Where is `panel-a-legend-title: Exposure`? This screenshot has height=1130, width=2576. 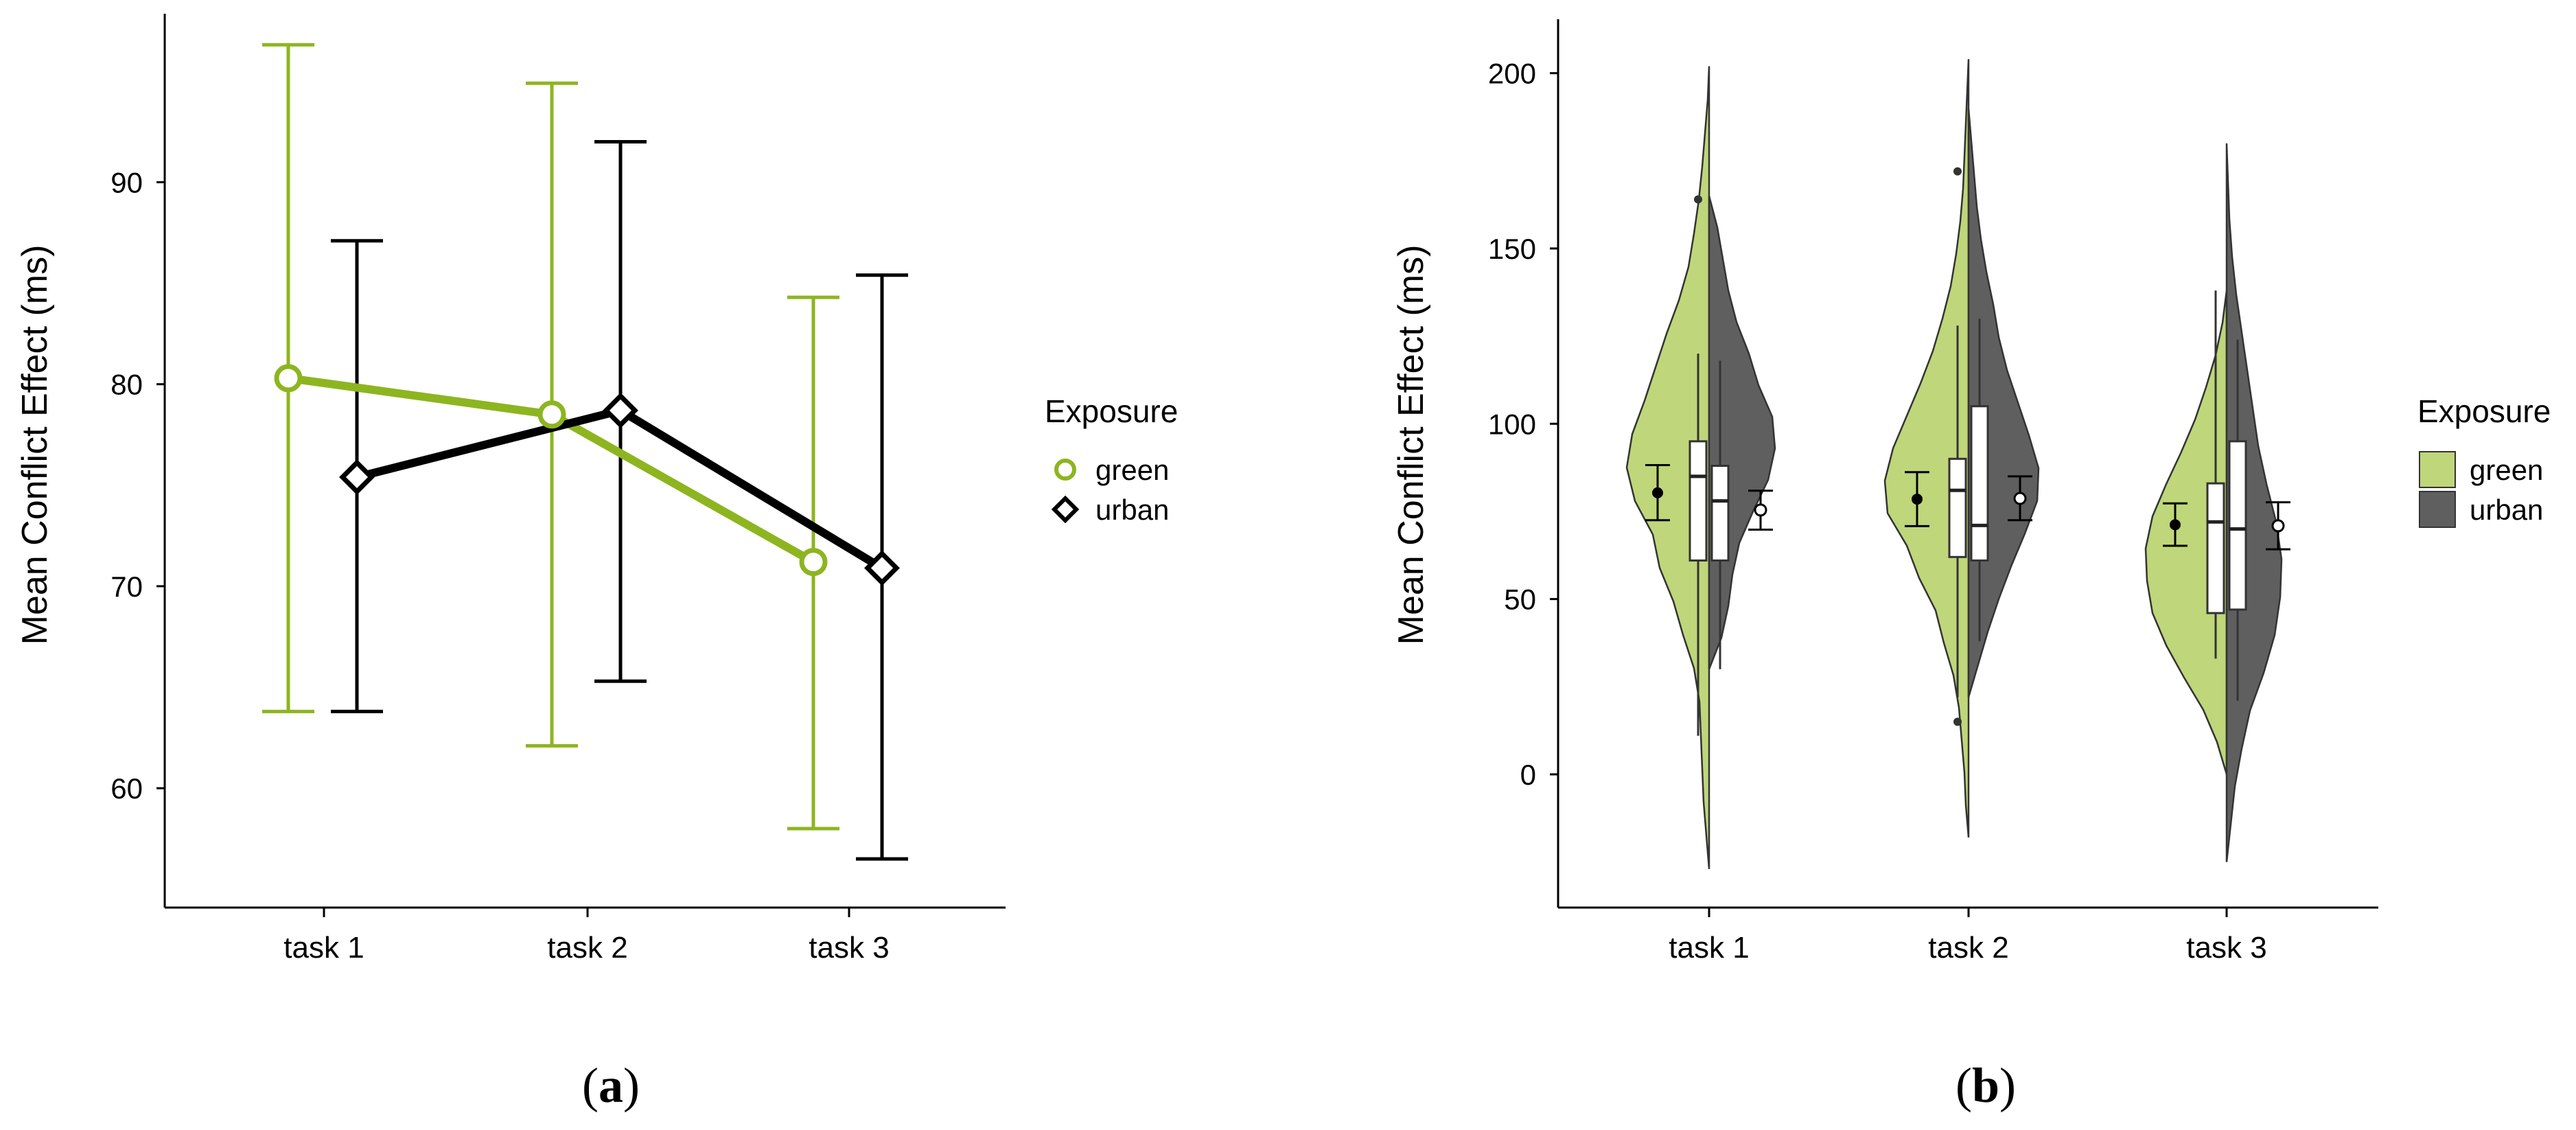 panel-a-legend-title: Exposure is located at coordinates (1111, 411).